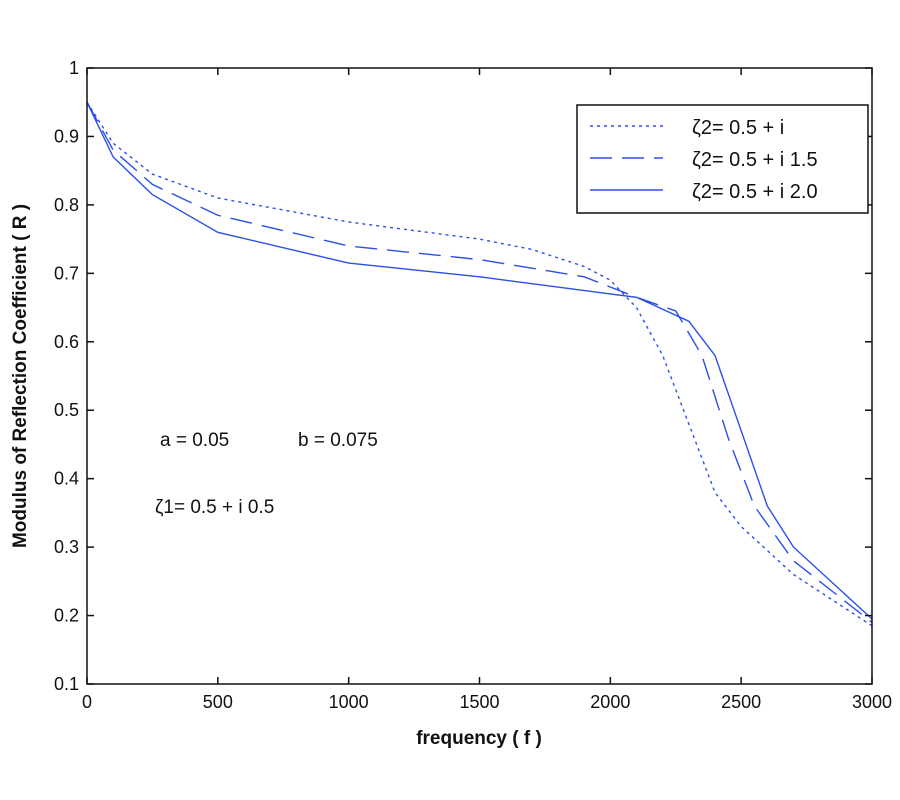 This screenshot has height=800, width=900. What do you see at coordinates (66, 205) in the screenshot?
I see `y-tick-label: 0.8` at bounding box center [66, 205].